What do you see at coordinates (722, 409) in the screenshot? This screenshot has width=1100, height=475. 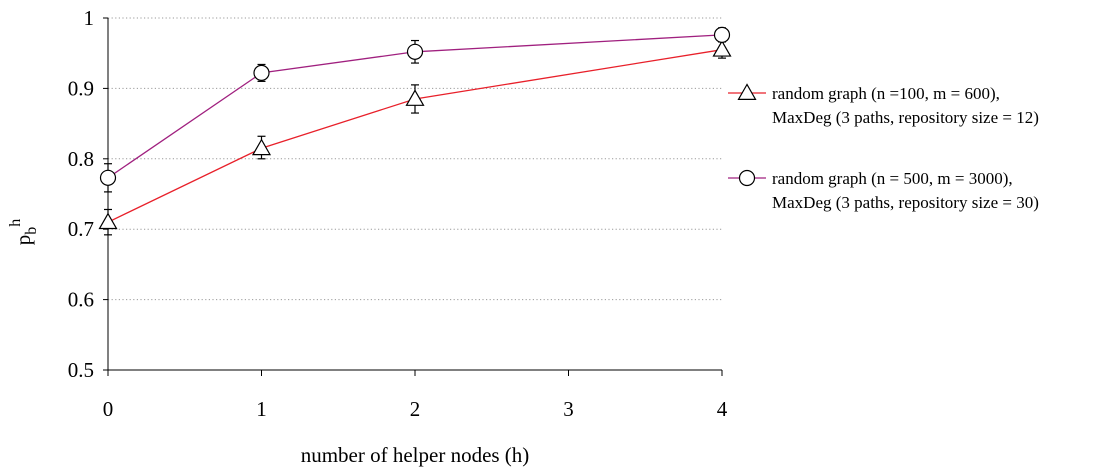 I see `x-tick-label: 4` at bounding box center [722, 409].